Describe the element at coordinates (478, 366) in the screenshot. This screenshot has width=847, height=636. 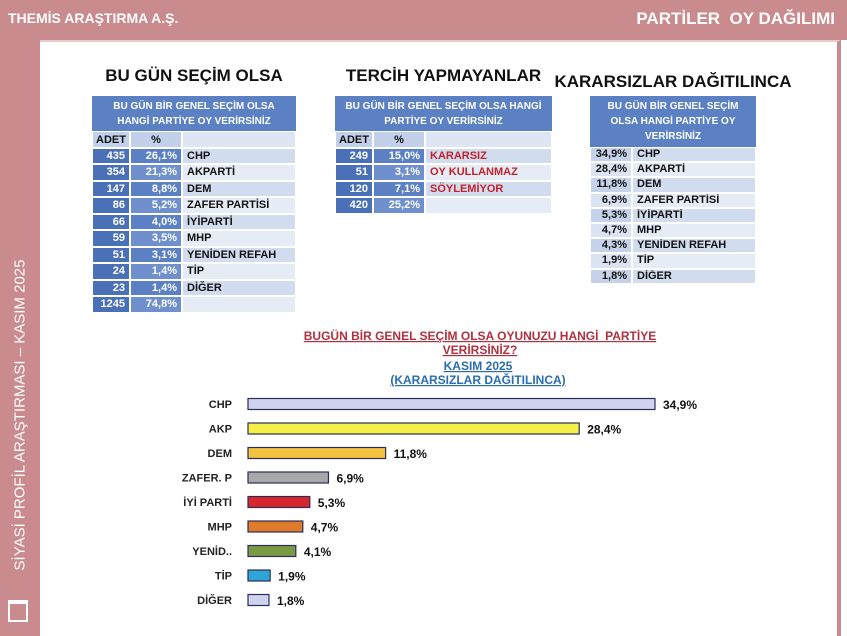
I see `chart-subtitle: KASIM 2025` at that location.